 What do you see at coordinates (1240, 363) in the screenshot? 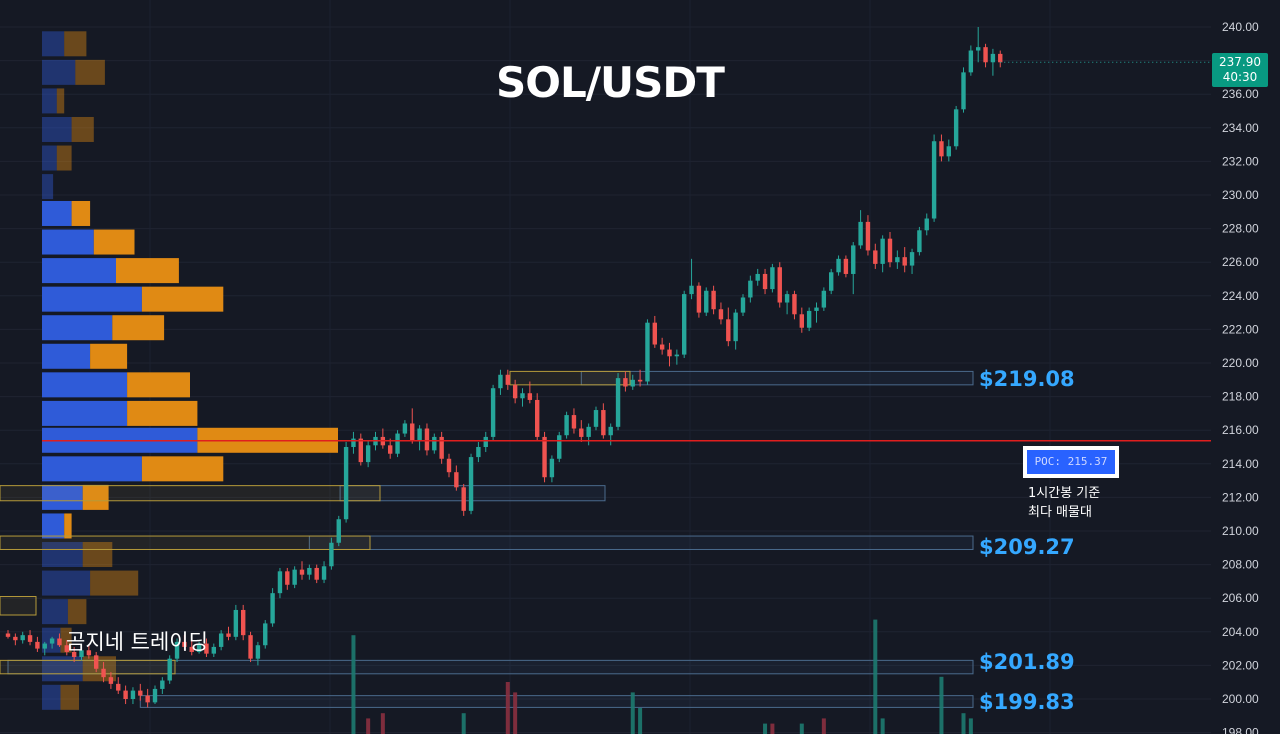
I see `y-tick-label: 220.00` at bounding box center [1240, 363].